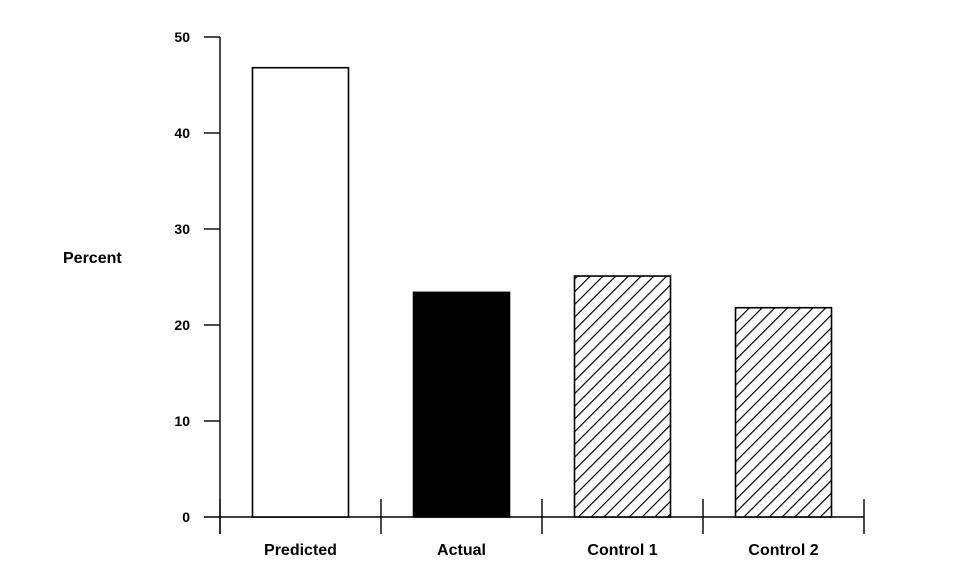 The width and height of the screenshot is (963, 577). What do you see at coordinates (300, 550) in the screenshot?
I see `x-tick-label: Predicted` at bounding box center [300, 550].